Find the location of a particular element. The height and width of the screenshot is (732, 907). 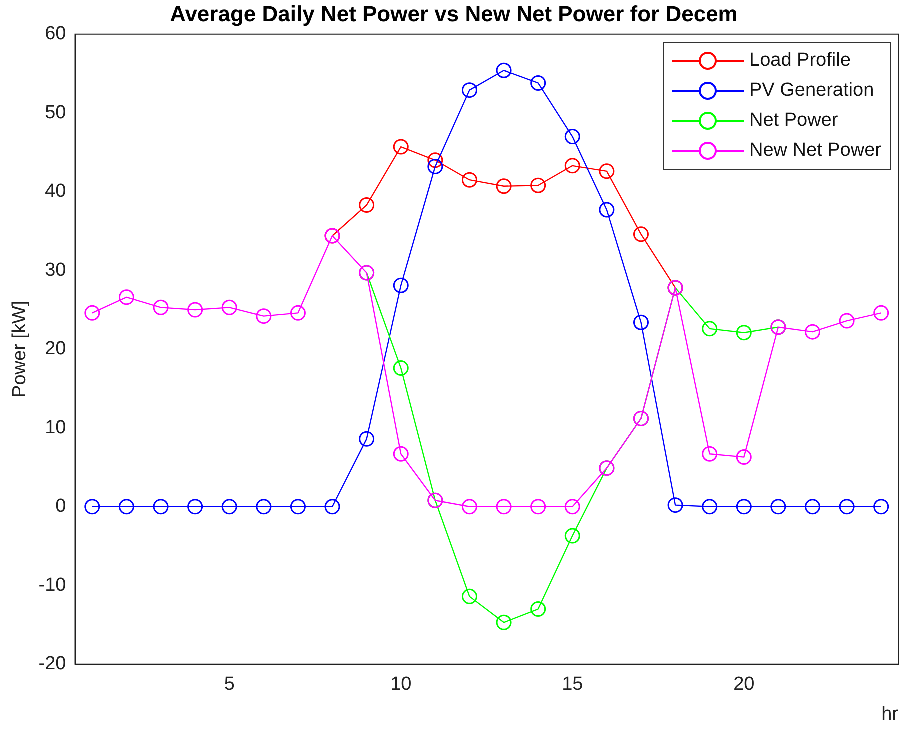

legend-label: New Net Power is located at coordinates (816, 151).